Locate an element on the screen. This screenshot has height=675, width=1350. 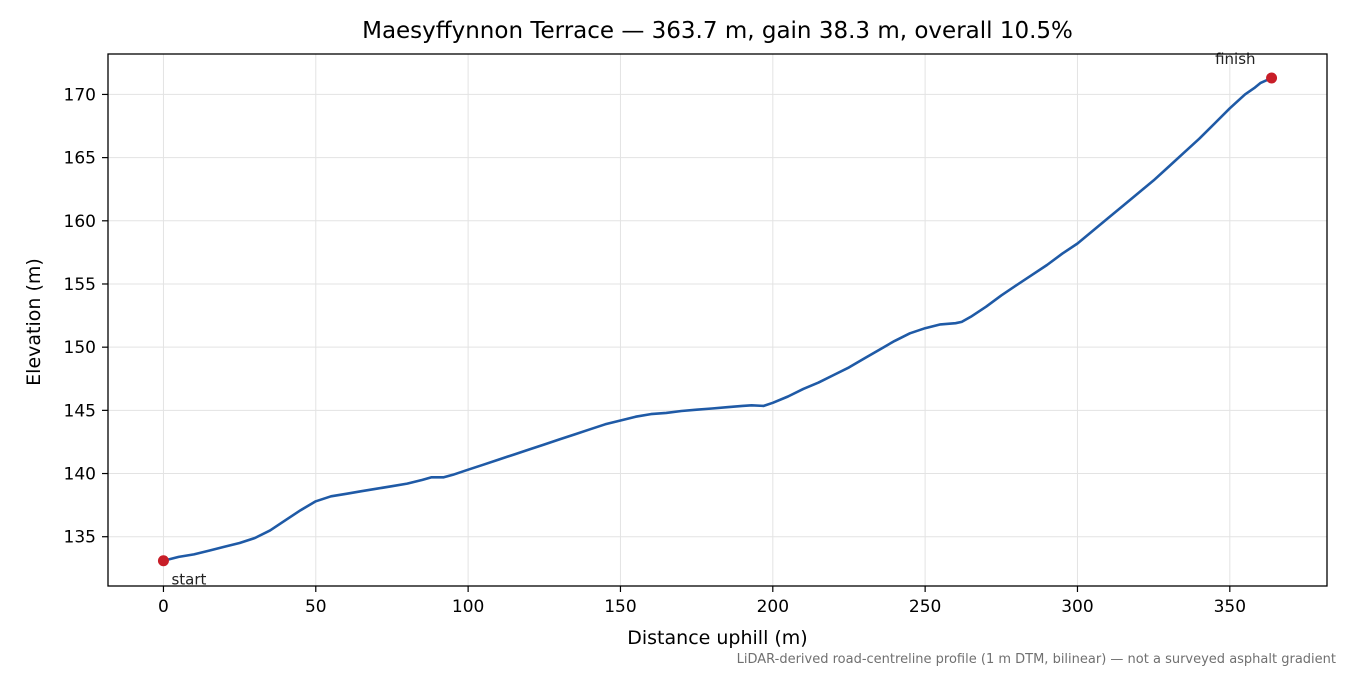
start-marker is located at coordinates (163, 561).